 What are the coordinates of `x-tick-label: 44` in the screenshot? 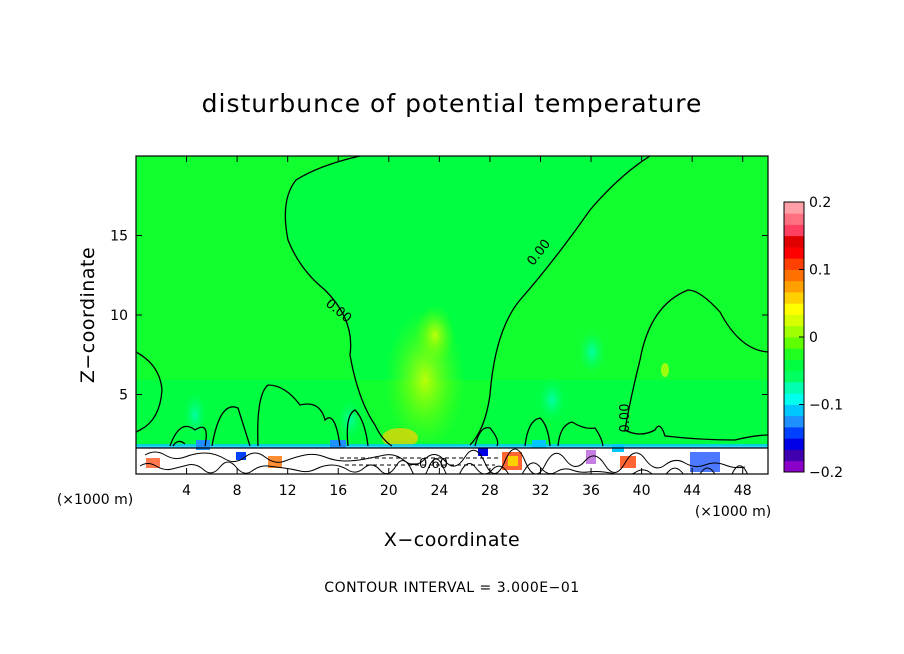 It's located at (692, 491).